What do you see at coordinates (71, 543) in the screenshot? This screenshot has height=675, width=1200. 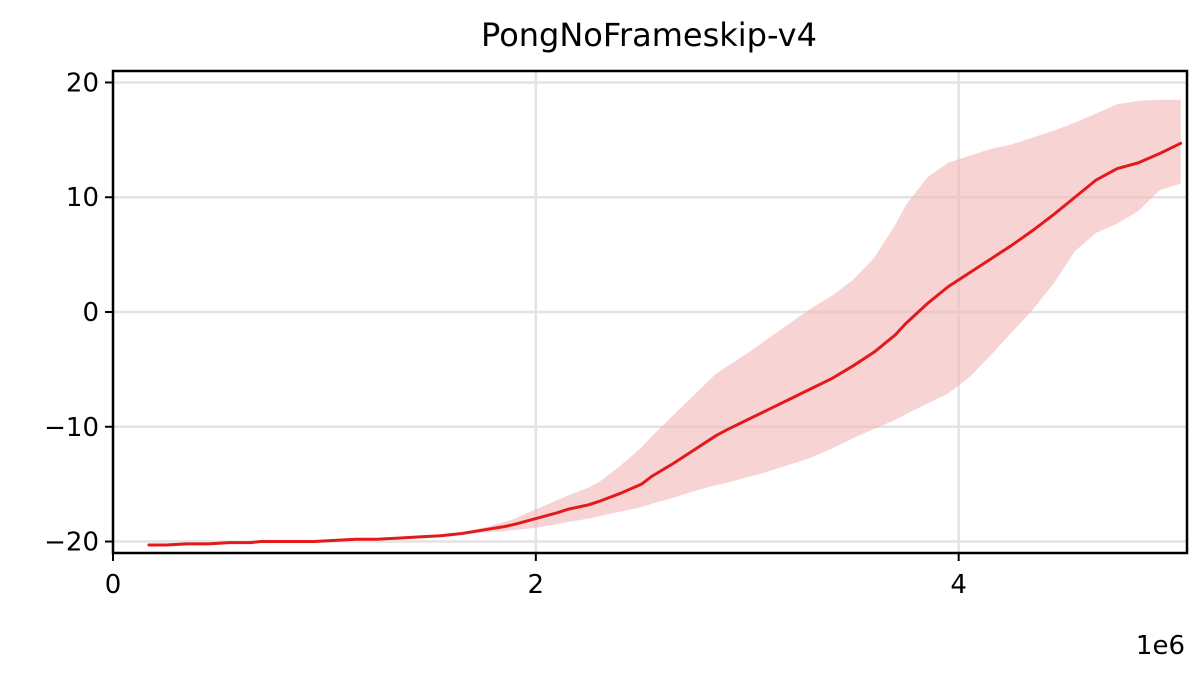 I see `y-tick-label: −20` at bounding box center [71, 543].